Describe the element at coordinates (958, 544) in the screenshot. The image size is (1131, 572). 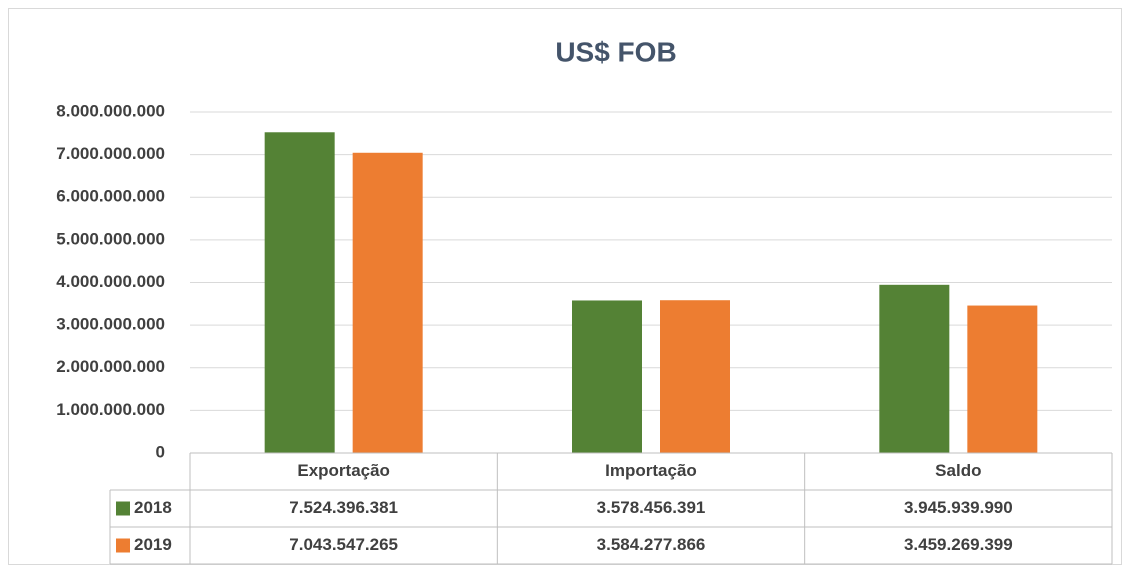
I see `table-value: 3.459.269.399` at that location.